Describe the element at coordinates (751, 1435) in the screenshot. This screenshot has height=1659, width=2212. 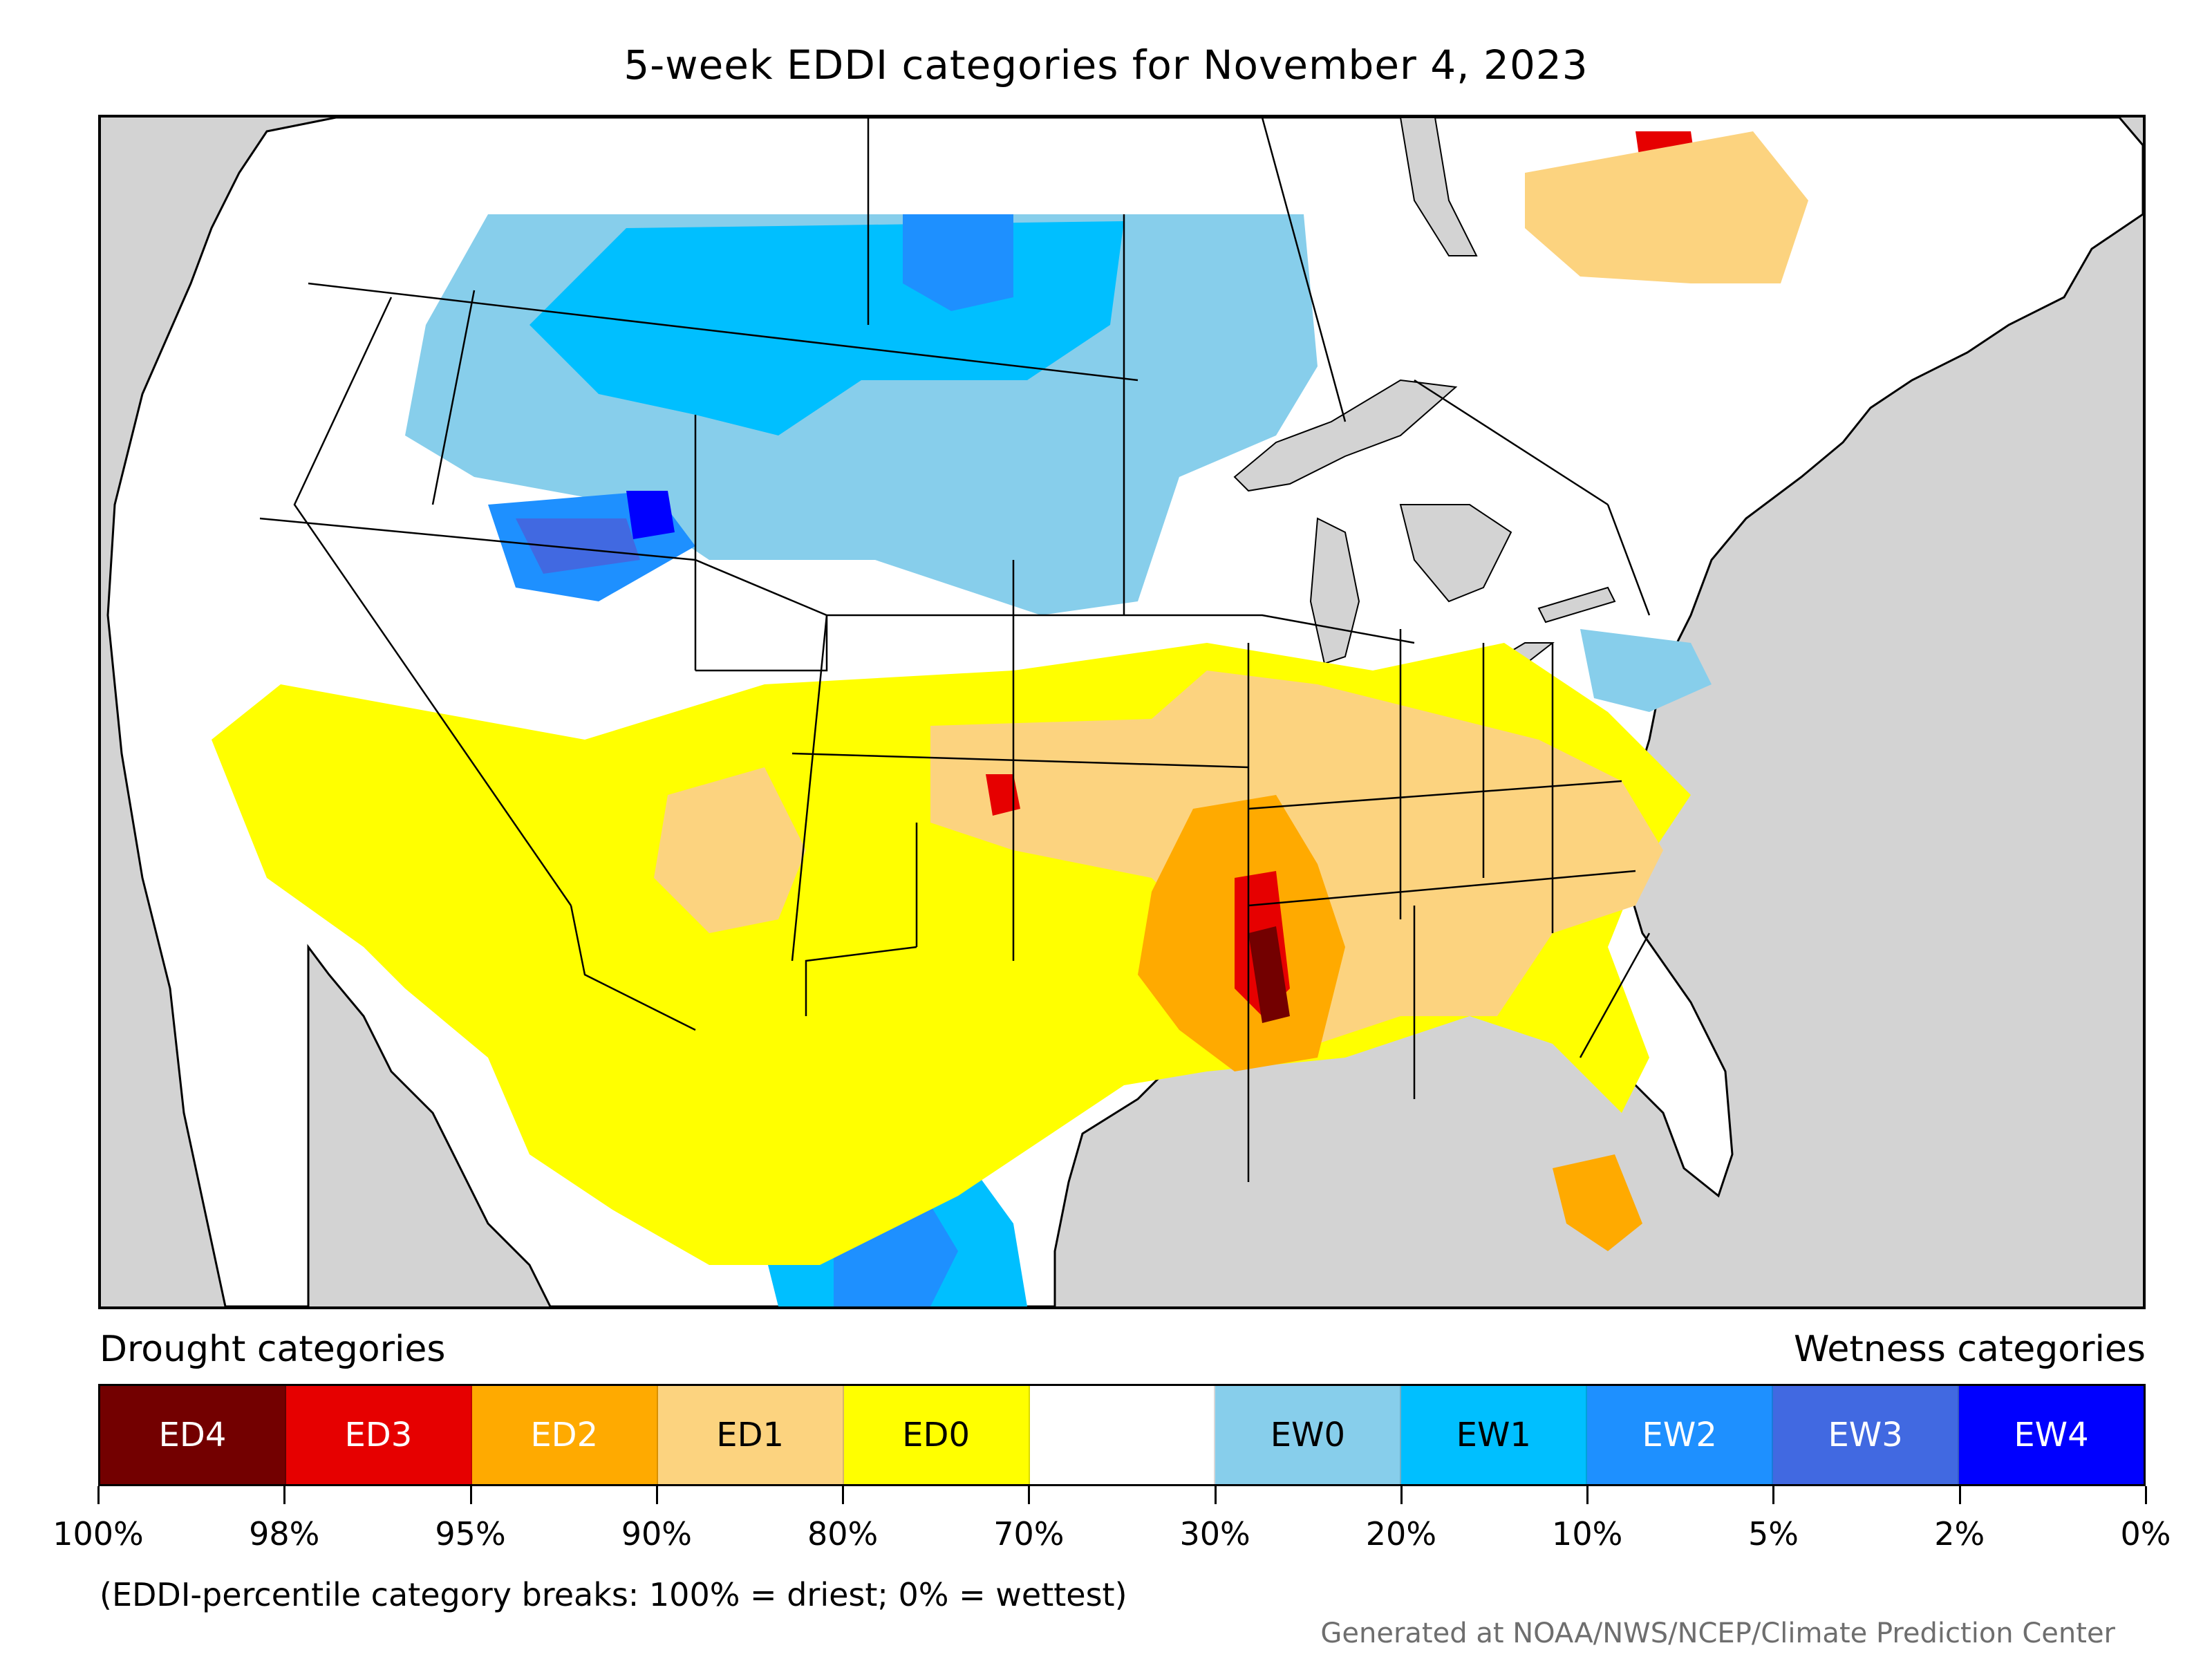
I see `legend-cell-ed1: ED1` at that location.